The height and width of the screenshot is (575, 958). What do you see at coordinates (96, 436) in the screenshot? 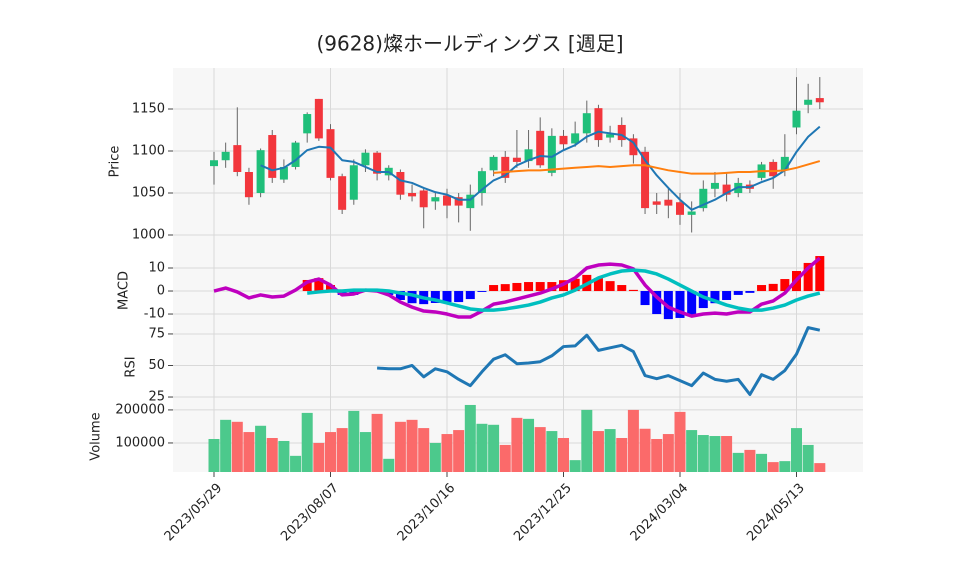
I see `y-axis-label: Volume` at bounding box center [96, 436].